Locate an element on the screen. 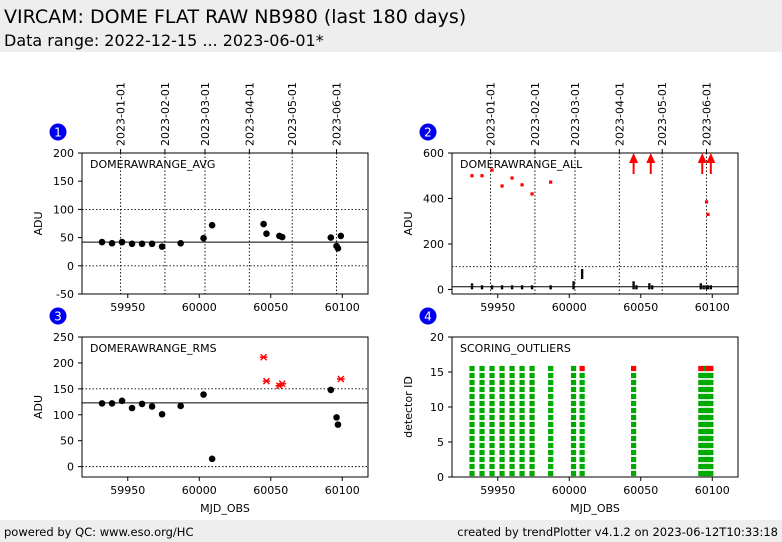 This screenshot has width=782, height=542. x-axis-label: MJD_OBS is located at coordinates (225, 508).